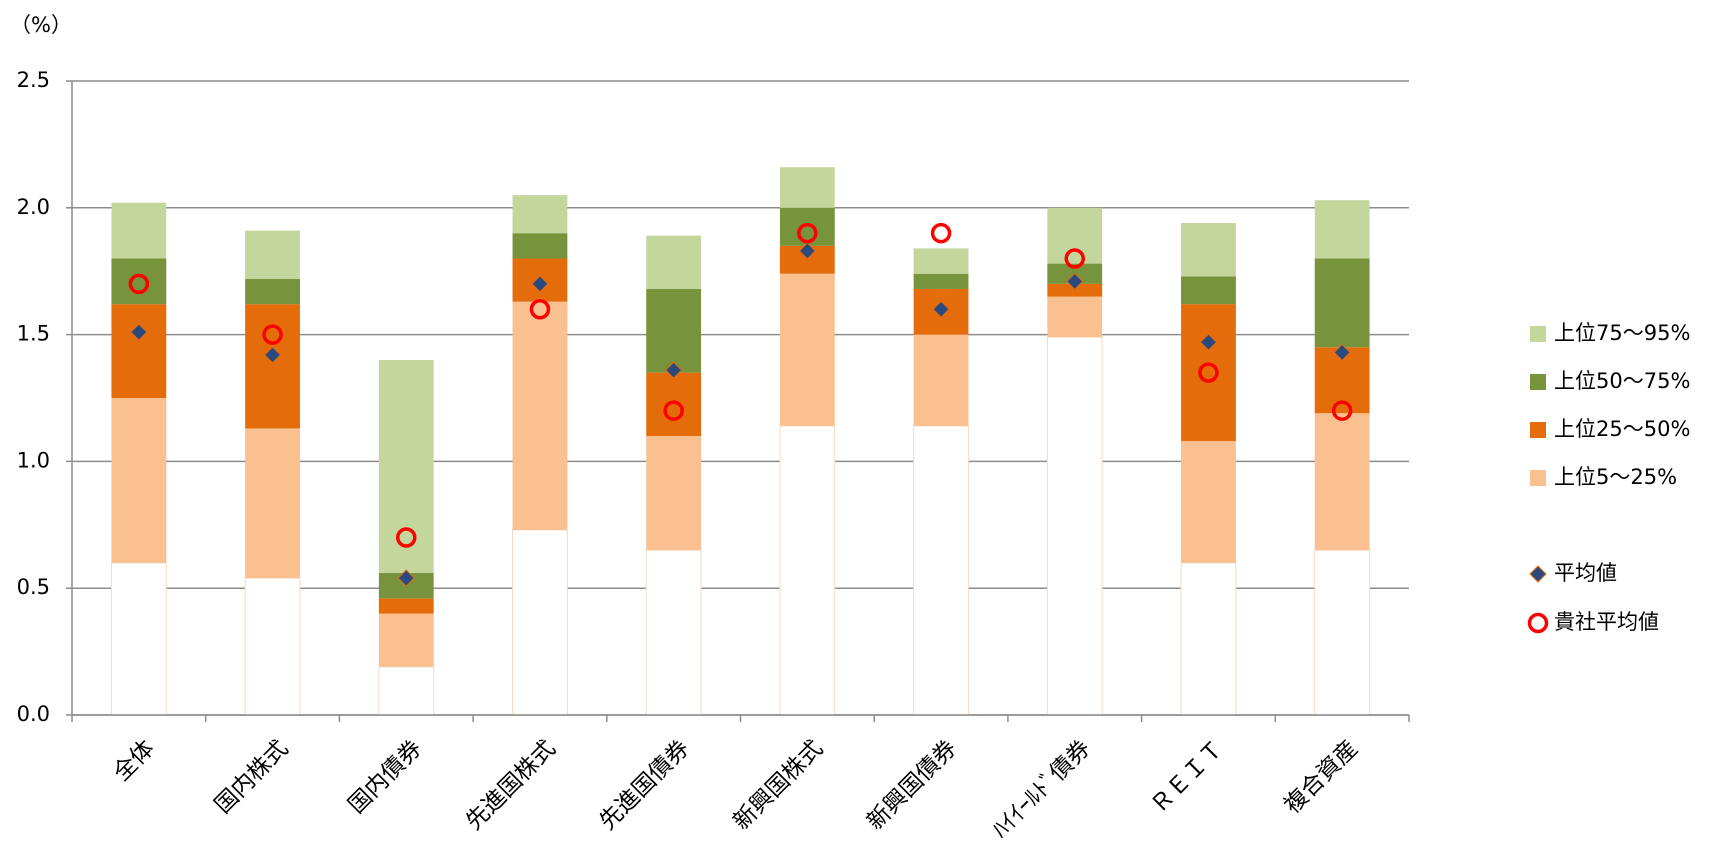 The image size is (1717, 854). Describe the element at coordinates (645, 785) in the screenshot. I see `x-tick-label: 先進国債券` at that location.